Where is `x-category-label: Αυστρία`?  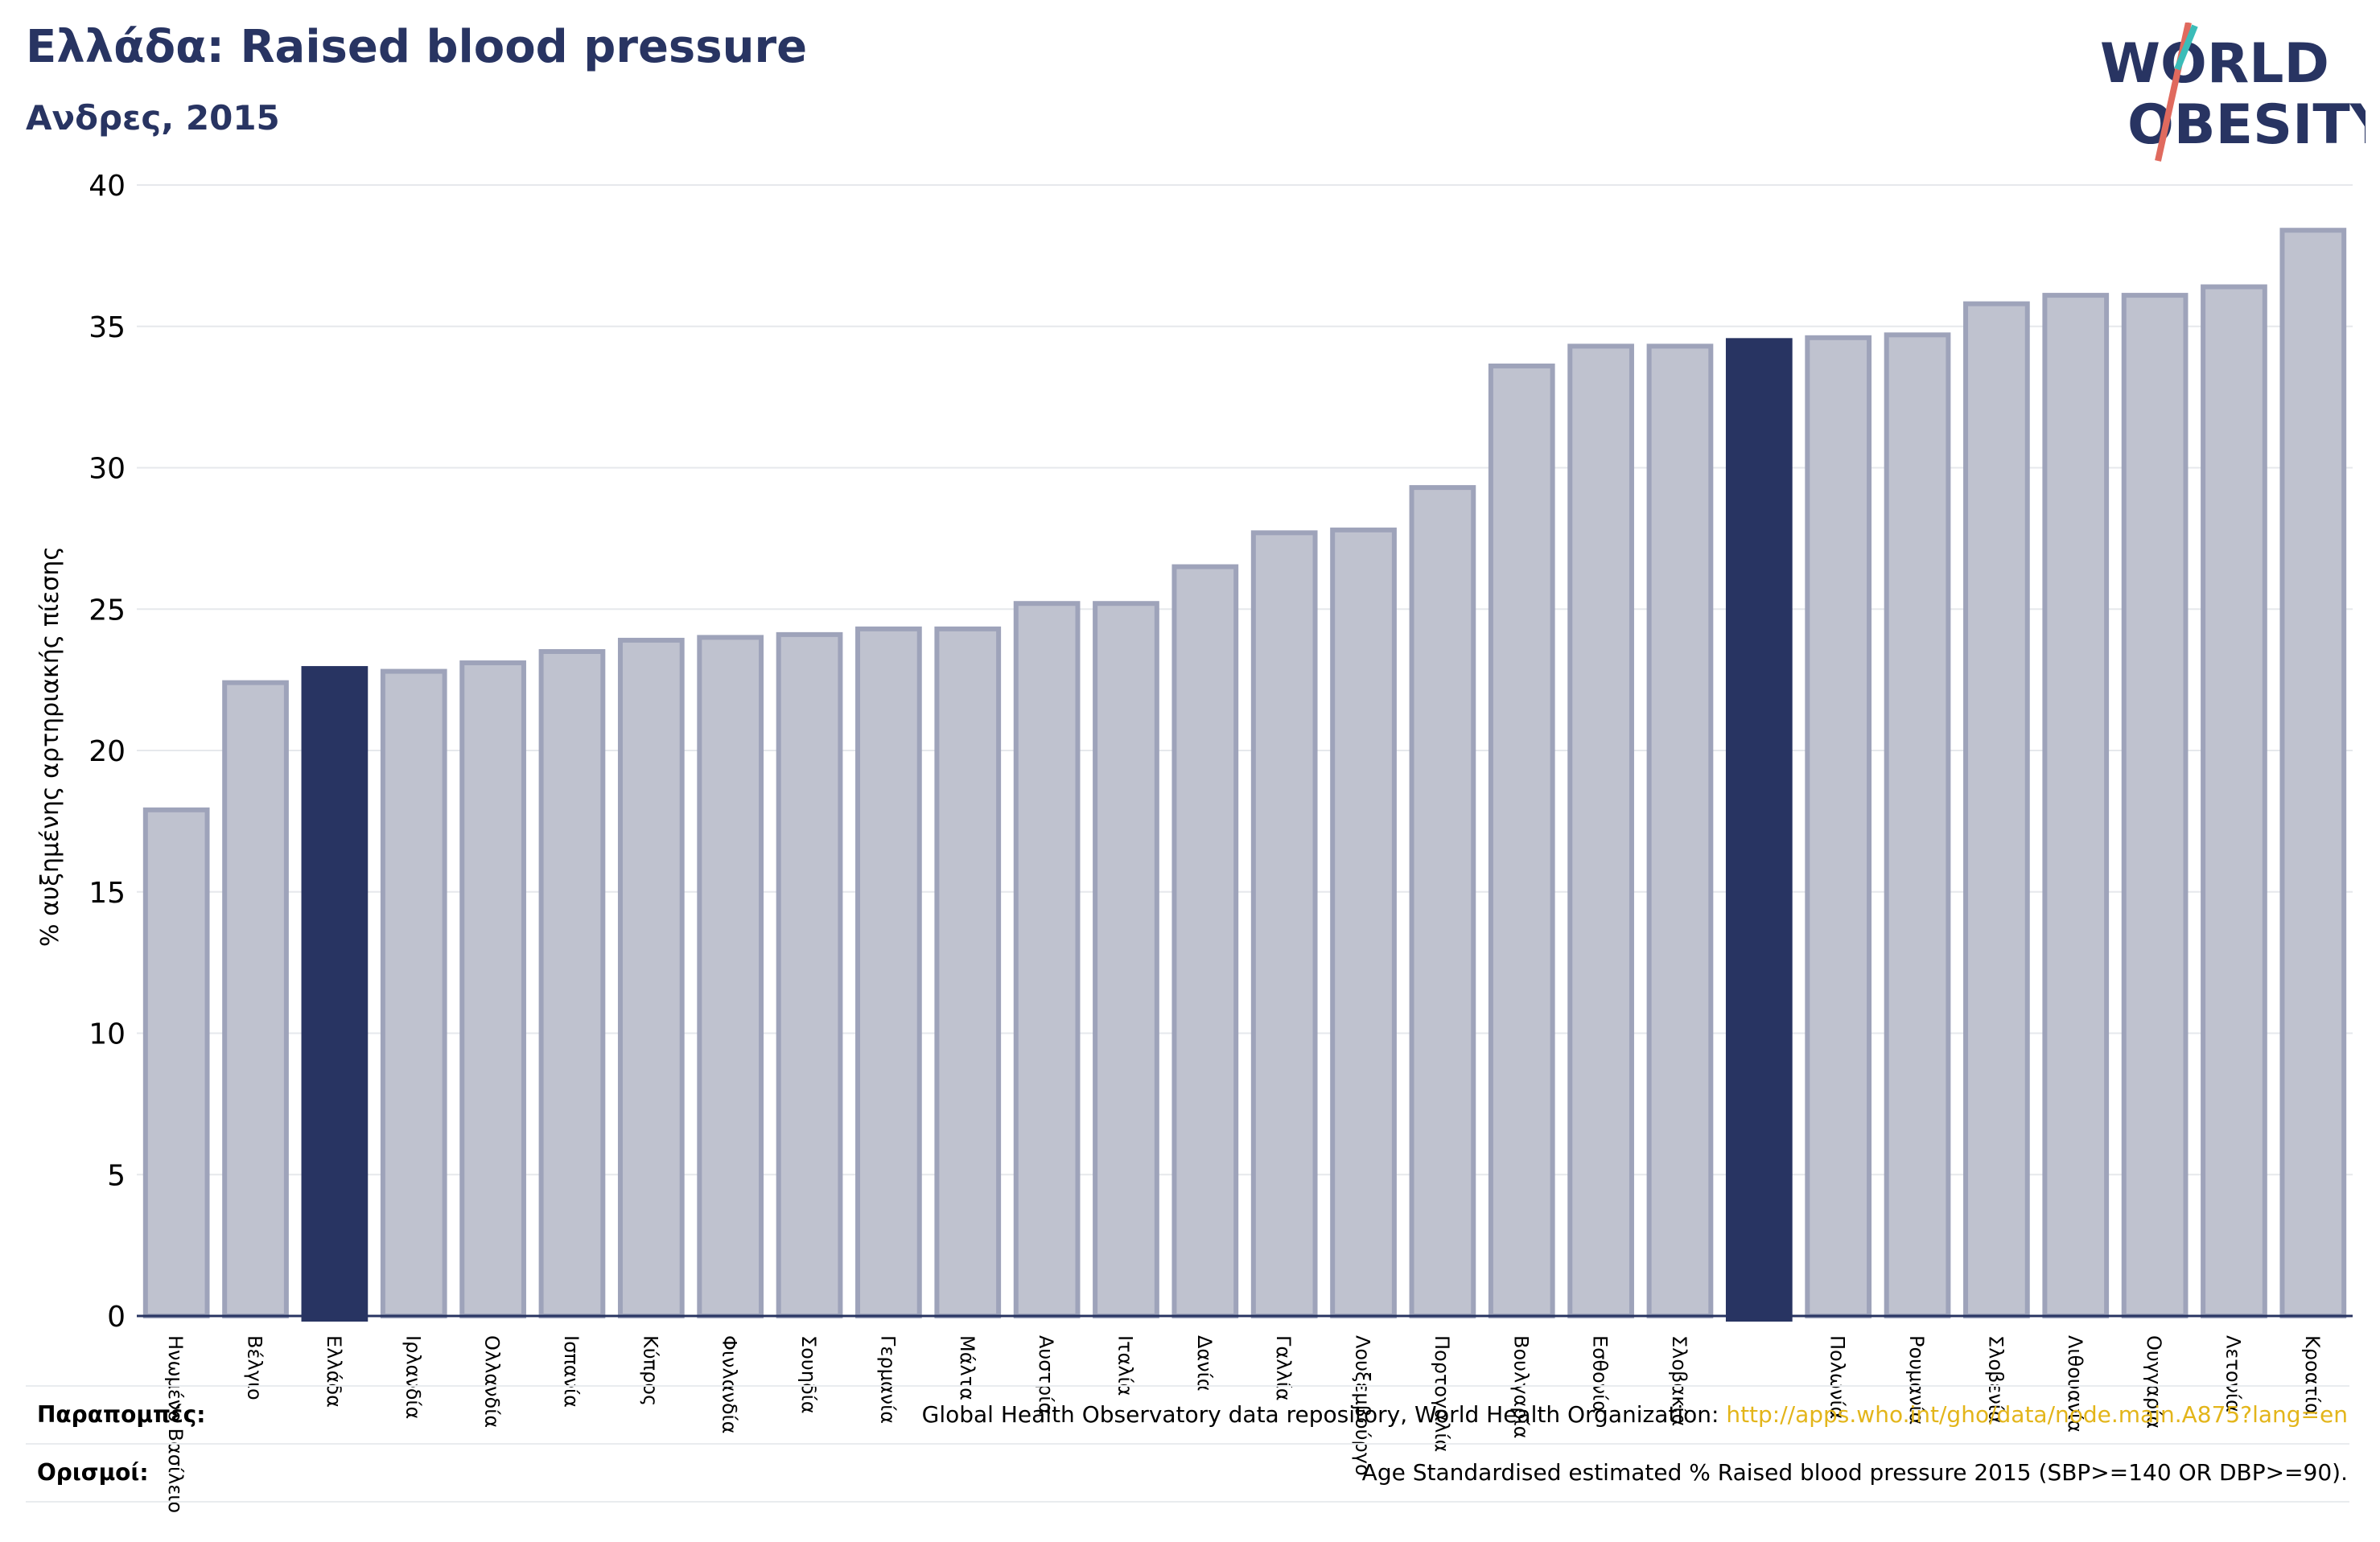
x-category-label: Αυστρία is located at coordinates (1046, 1375).